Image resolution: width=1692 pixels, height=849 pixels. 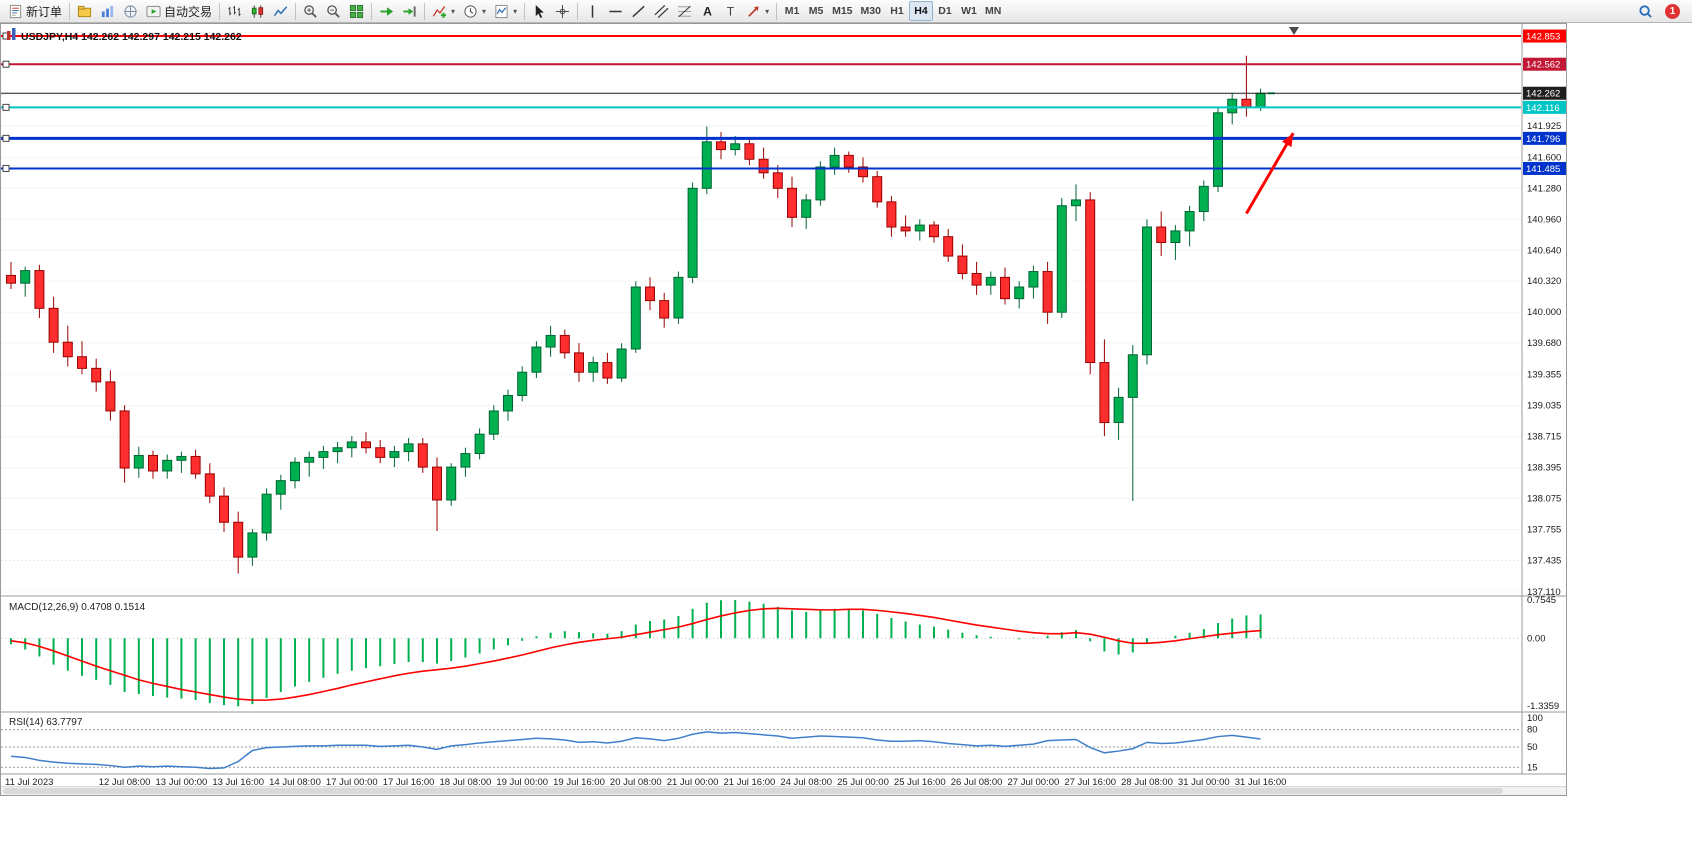 I want to click on arrows-button: ▾, so click(x=757, y=11).